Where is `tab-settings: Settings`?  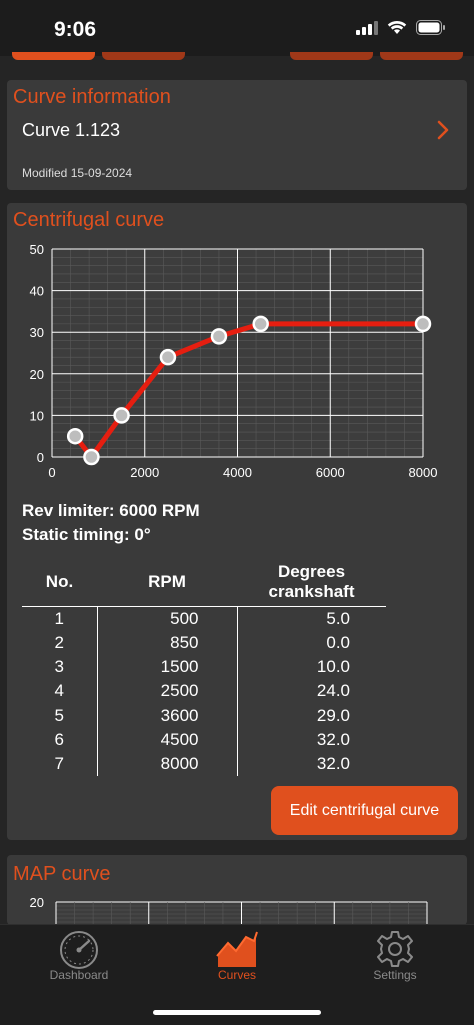 tab-settings: Settings is located at coordinates (395, 960).